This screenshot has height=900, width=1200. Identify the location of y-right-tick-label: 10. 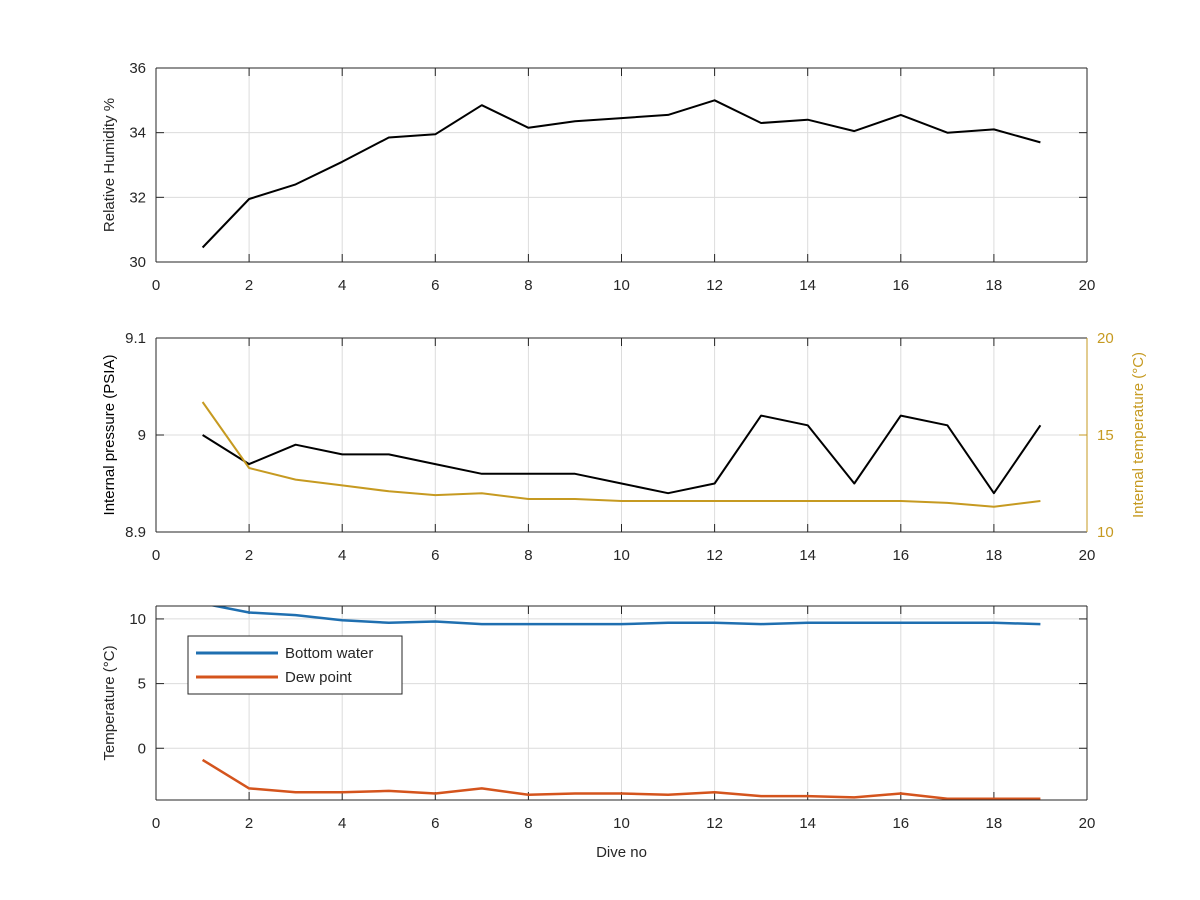
(1105, 532).